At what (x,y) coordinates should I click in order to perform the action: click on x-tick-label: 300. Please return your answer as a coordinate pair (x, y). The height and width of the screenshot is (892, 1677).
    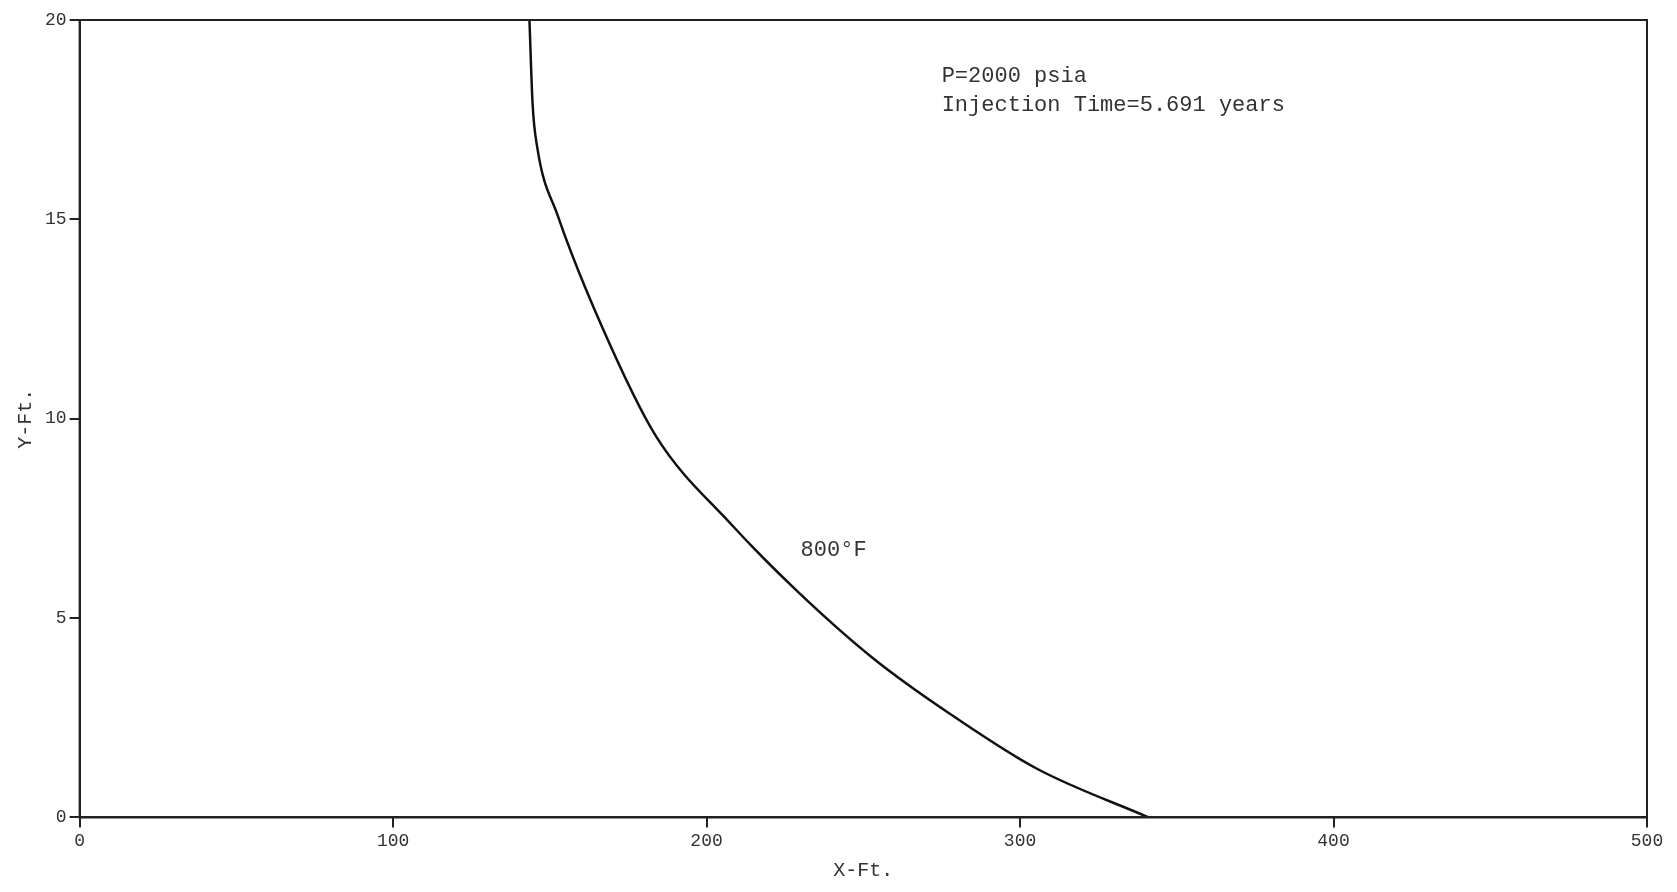
    Looking at the image, I should click on (1020, 840).